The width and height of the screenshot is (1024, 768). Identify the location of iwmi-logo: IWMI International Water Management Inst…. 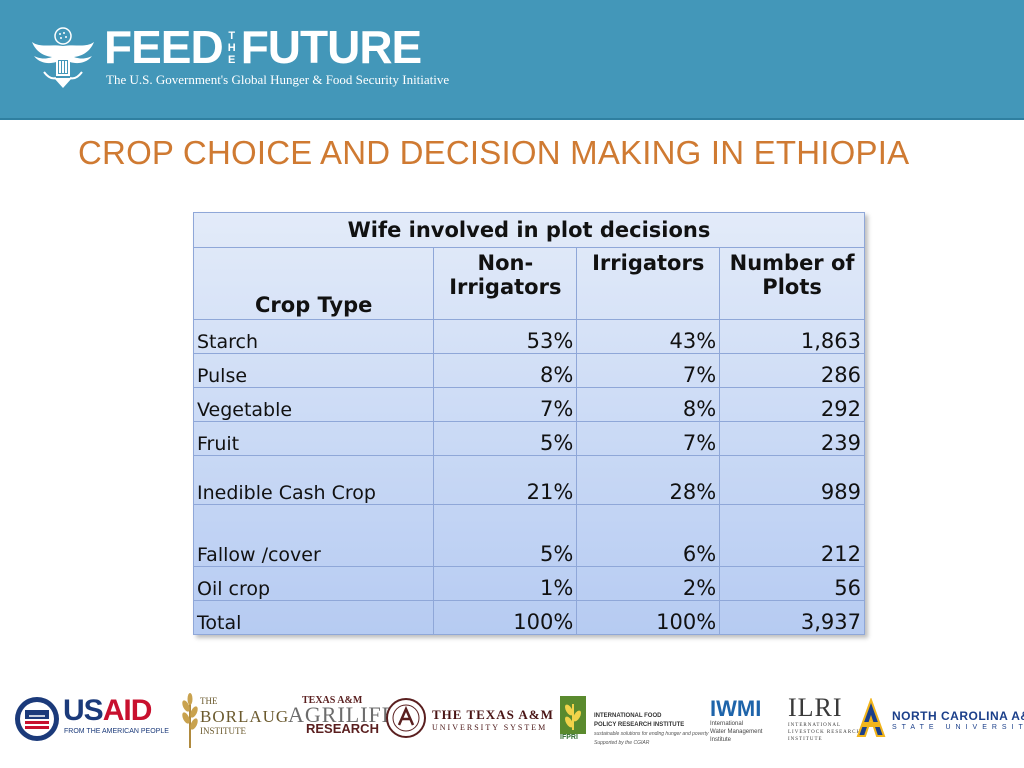
(736, 720).